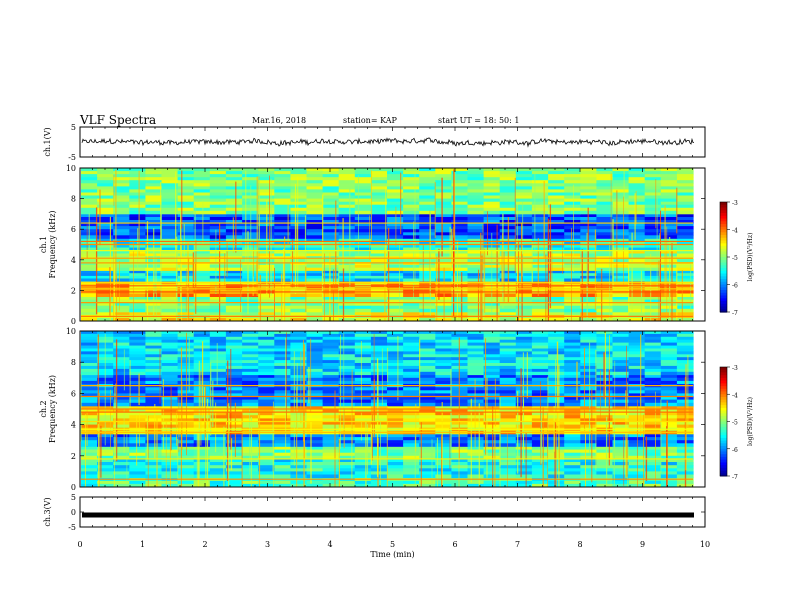 The height and width of the screenshot is (612, 792). Describe the element at coordinates (723, 305) in the screenshot. I see `ch1-spectrogram-colorbar-step` at that location.